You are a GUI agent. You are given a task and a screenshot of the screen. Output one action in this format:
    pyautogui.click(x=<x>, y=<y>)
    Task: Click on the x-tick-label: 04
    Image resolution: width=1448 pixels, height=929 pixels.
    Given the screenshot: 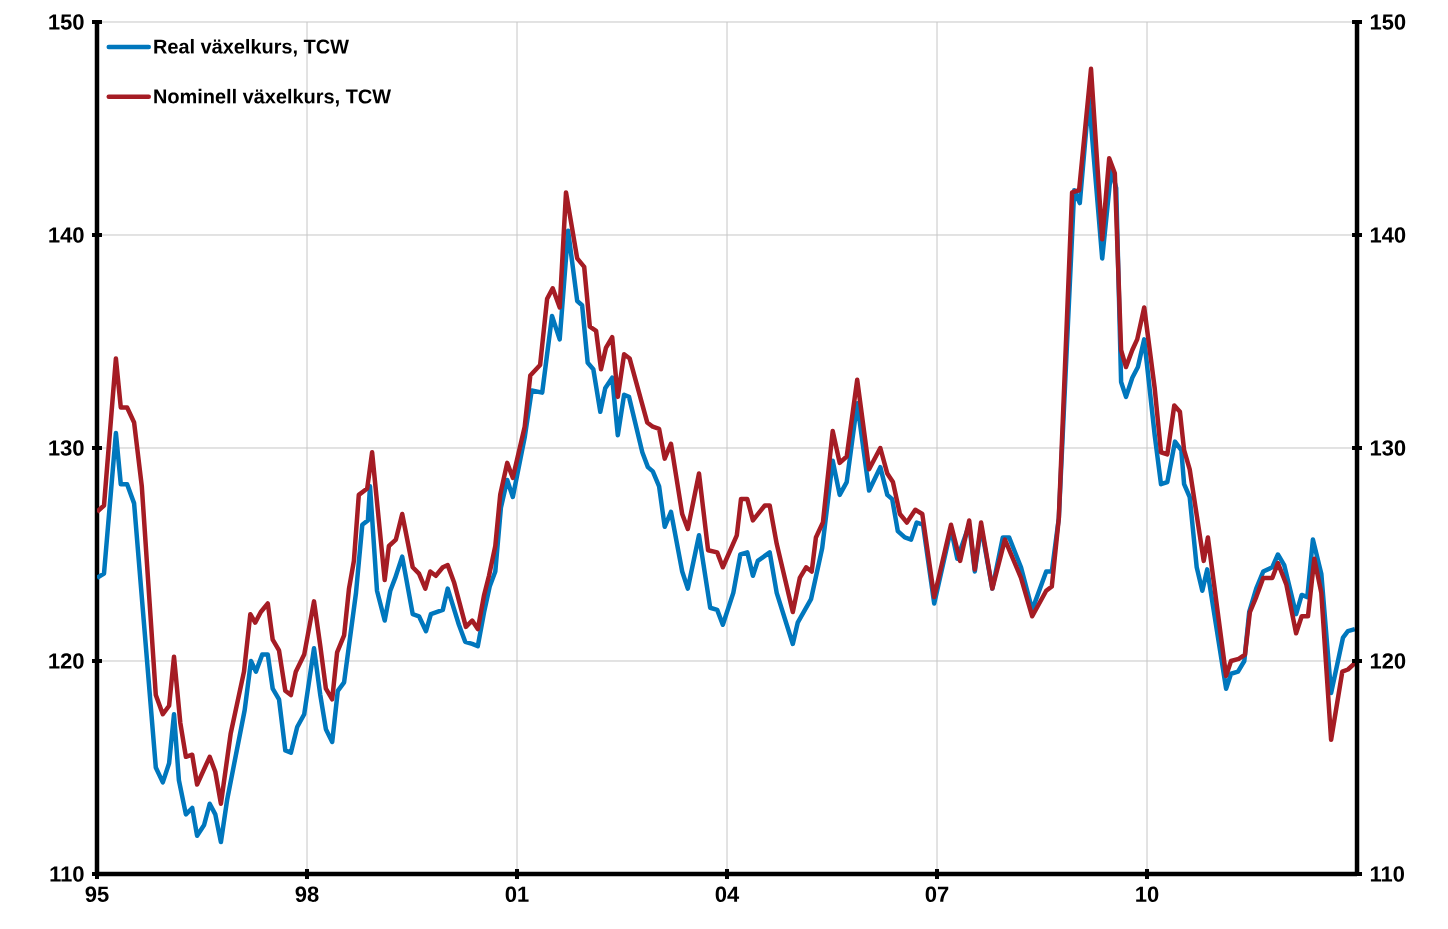 What is the action you would take?
    pyautogui.click(x=727, y=894)
    